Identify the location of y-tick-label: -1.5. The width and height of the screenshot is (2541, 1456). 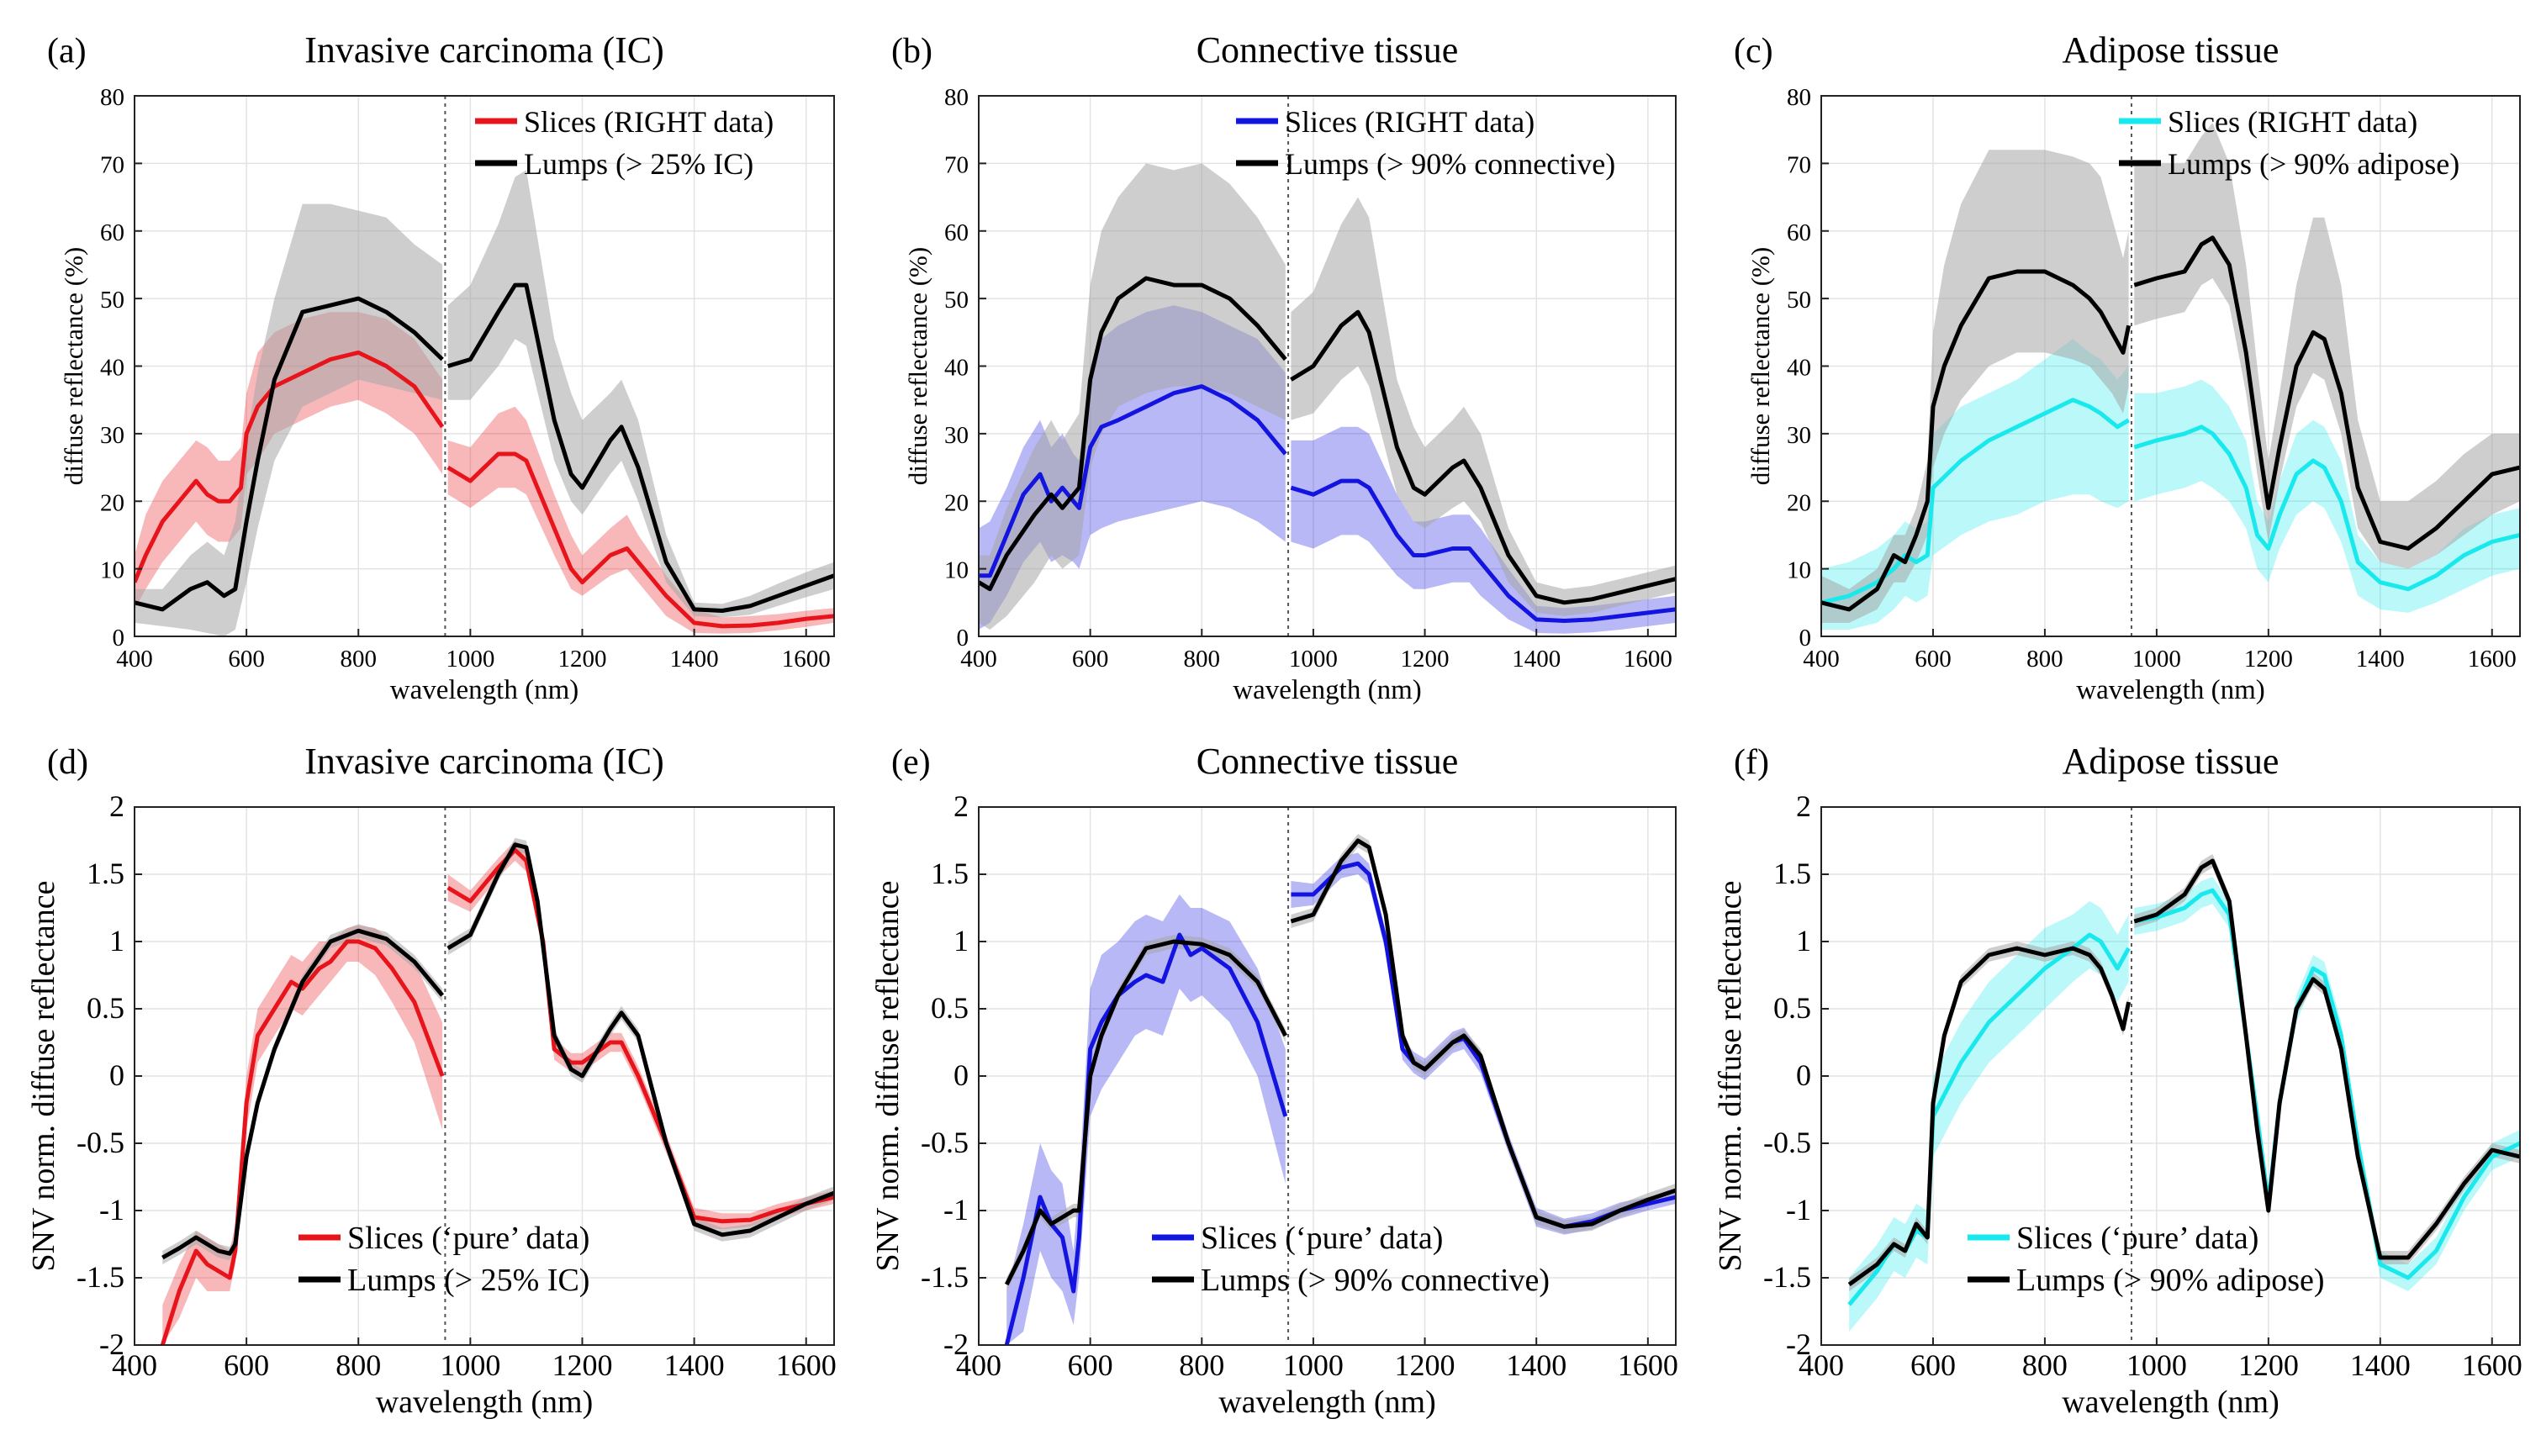
(945, 1277).